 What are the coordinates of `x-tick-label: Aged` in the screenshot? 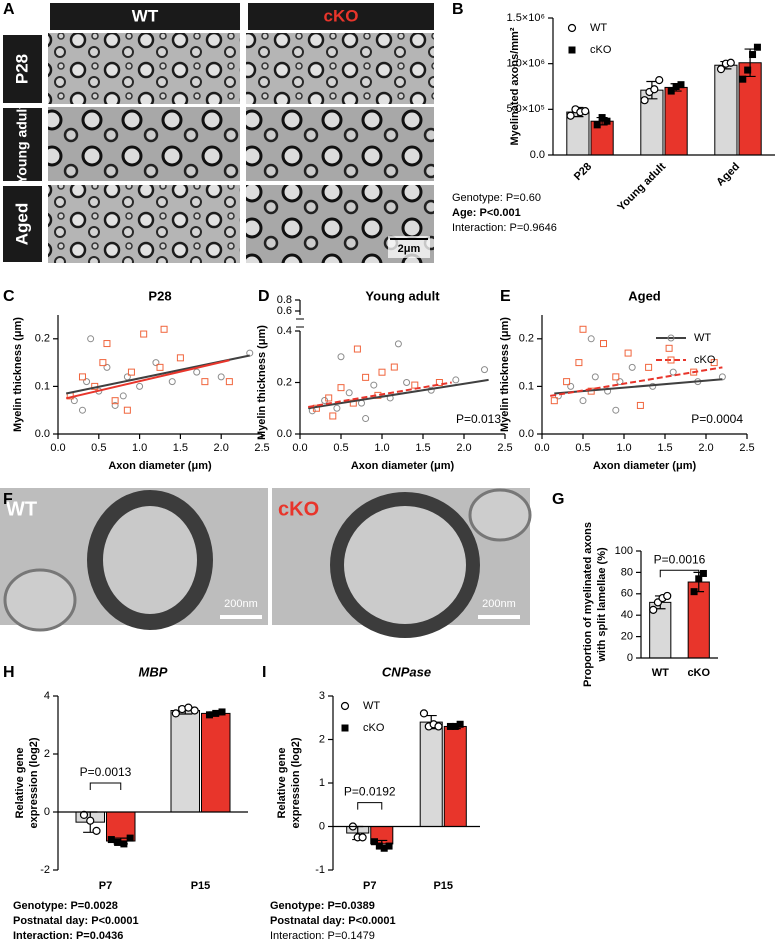 It's located at (728, 175).